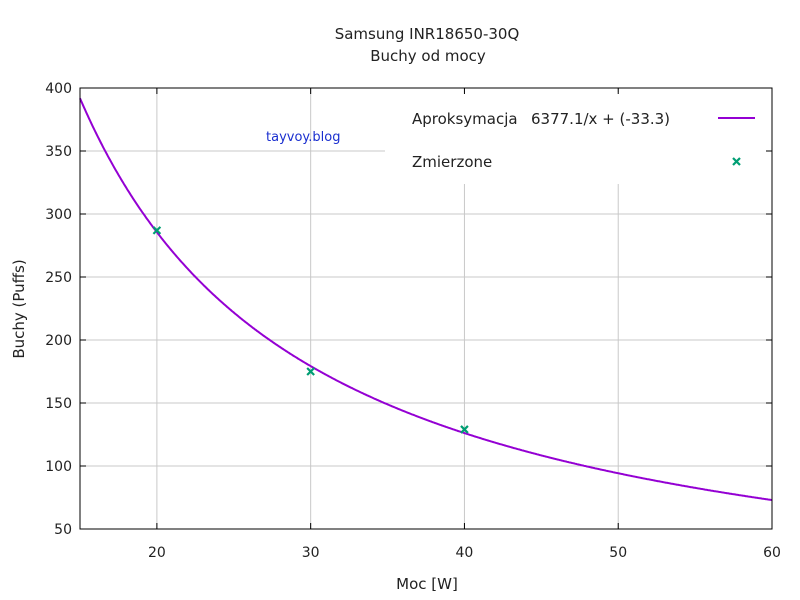  What do you see at coordinates (63, 530) in the screenshot?
I see `y-tick-label: 50` at bounding box center [63, 530].